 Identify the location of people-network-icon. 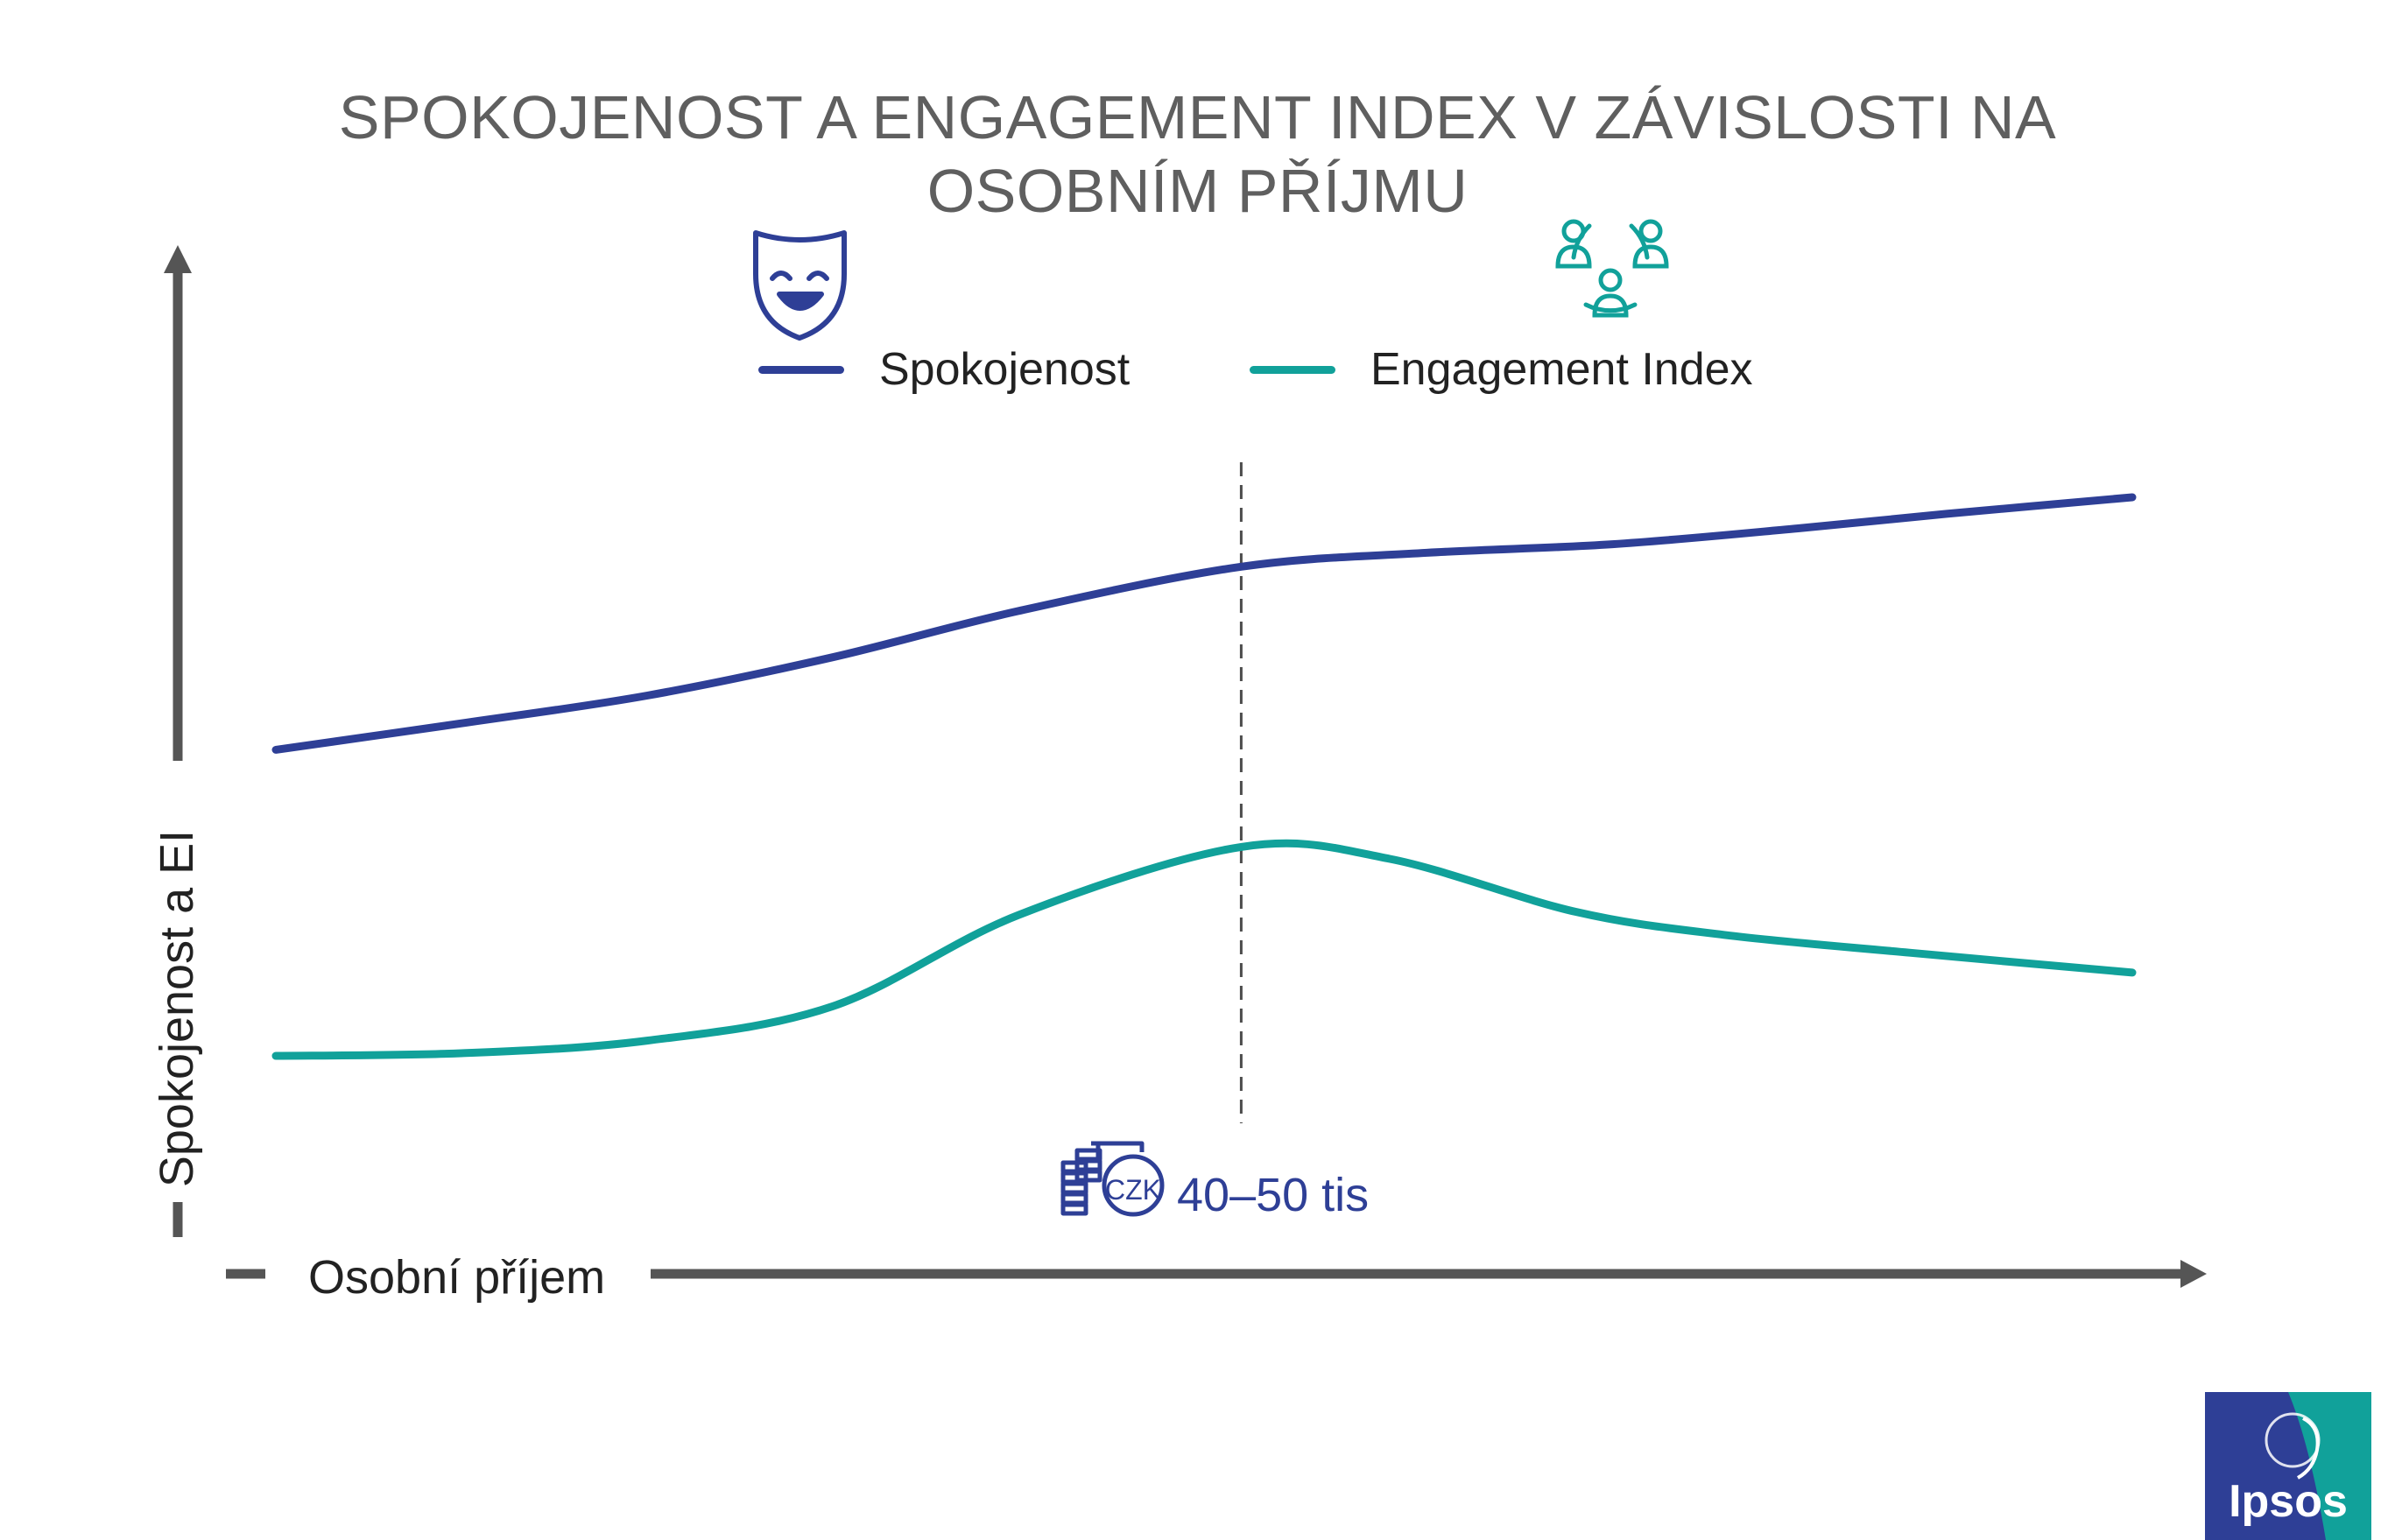
(1612, 268).